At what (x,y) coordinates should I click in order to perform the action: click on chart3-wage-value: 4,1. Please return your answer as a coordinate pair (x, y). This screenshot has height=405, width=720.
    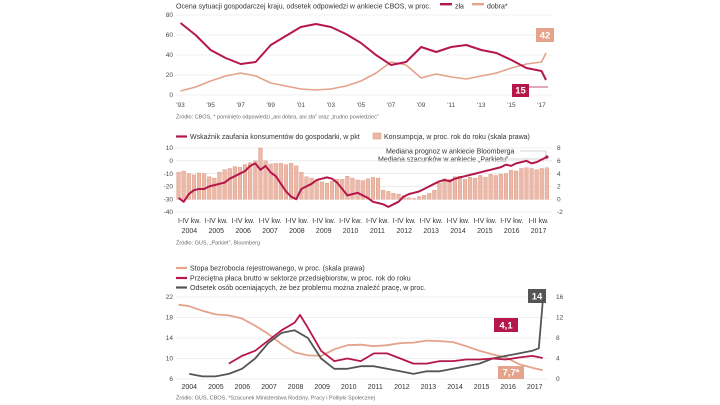
    Looking at the image, I should click on (506, 326).